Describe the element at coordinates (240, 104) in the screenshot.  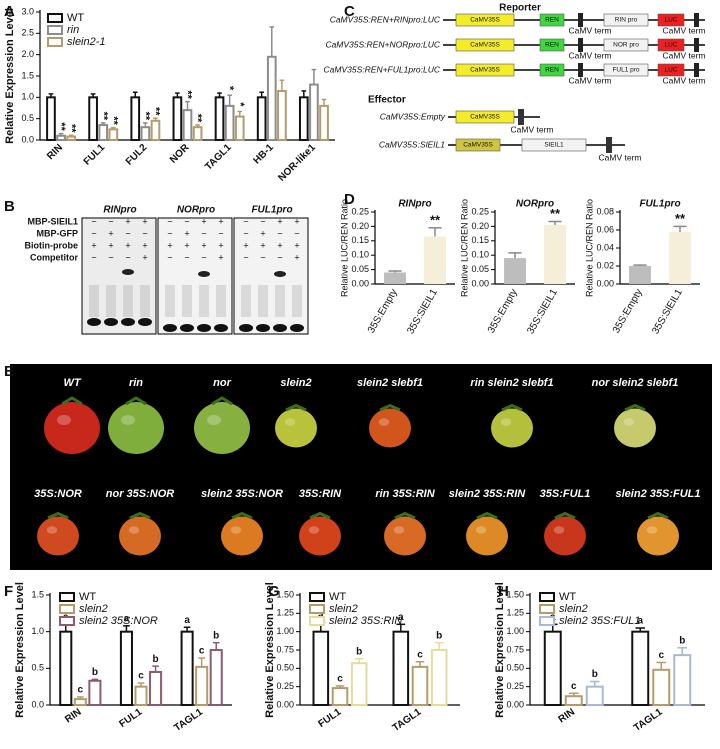
I see `significance: *` at that location.